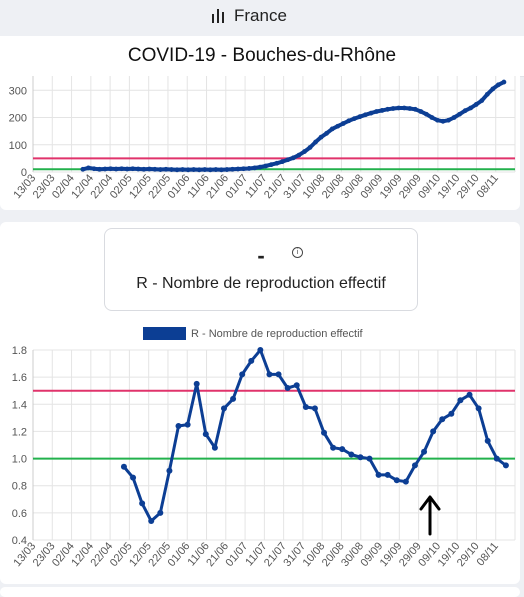  Describe the element at coordinates (19, 351) in the screenshot. I see `y-tick-label: 1.8` at that location.